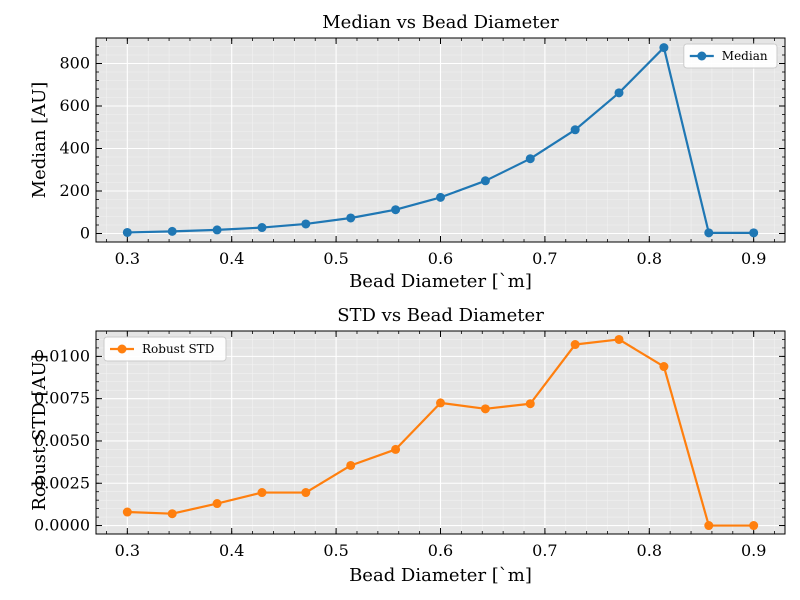  Describe the element at coordinates (62, 440) in the screenshot. I see `y-tick-label: 0.0050` at that location.